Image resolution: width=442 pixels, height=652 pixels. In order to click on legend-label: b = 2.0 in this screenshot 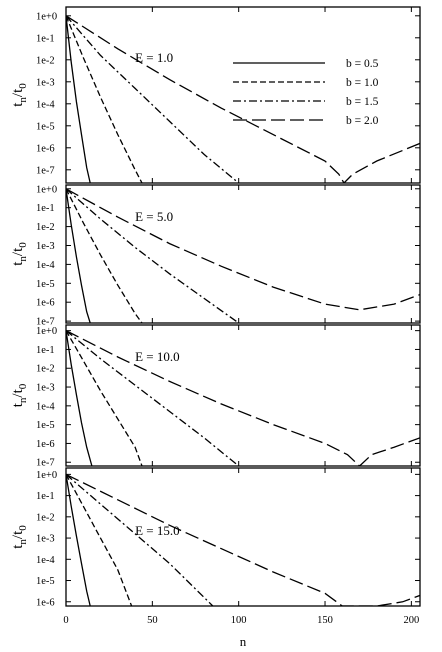, I will do `click(362, 121)`.